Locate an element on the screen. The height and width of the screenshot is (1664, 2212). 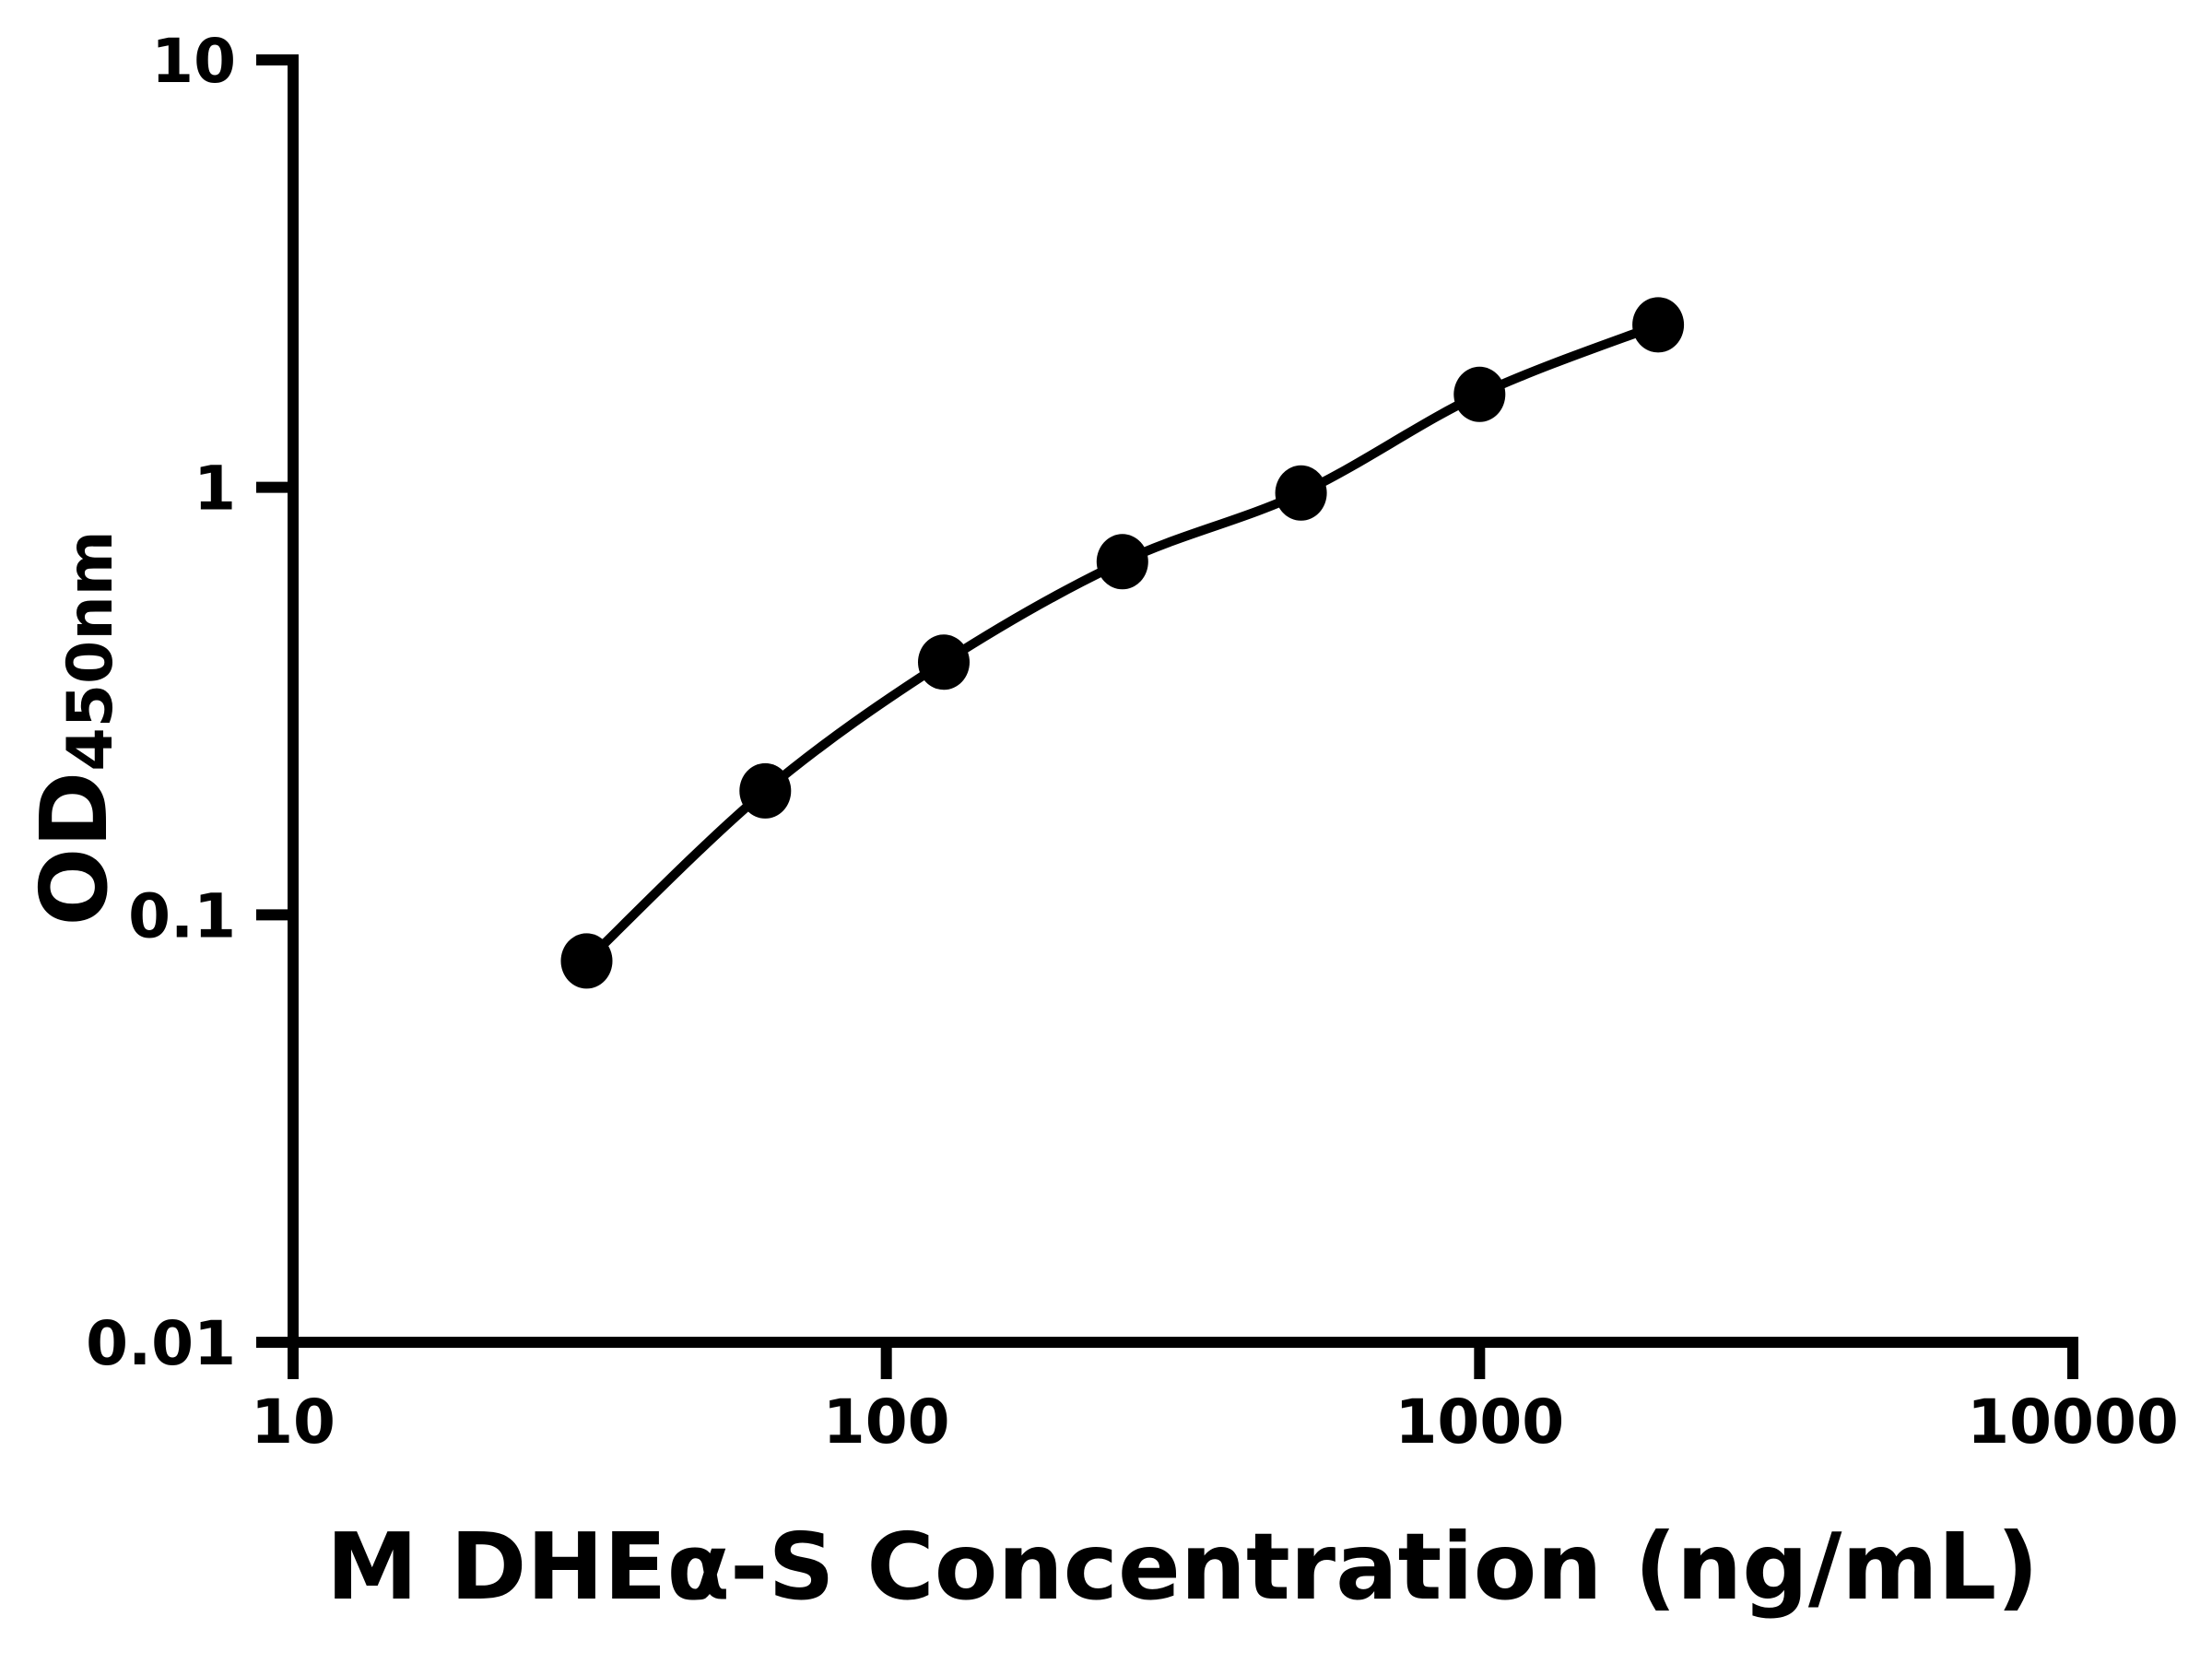
y-axis-title-text: OD450nm is located at coordinates (74, 728).